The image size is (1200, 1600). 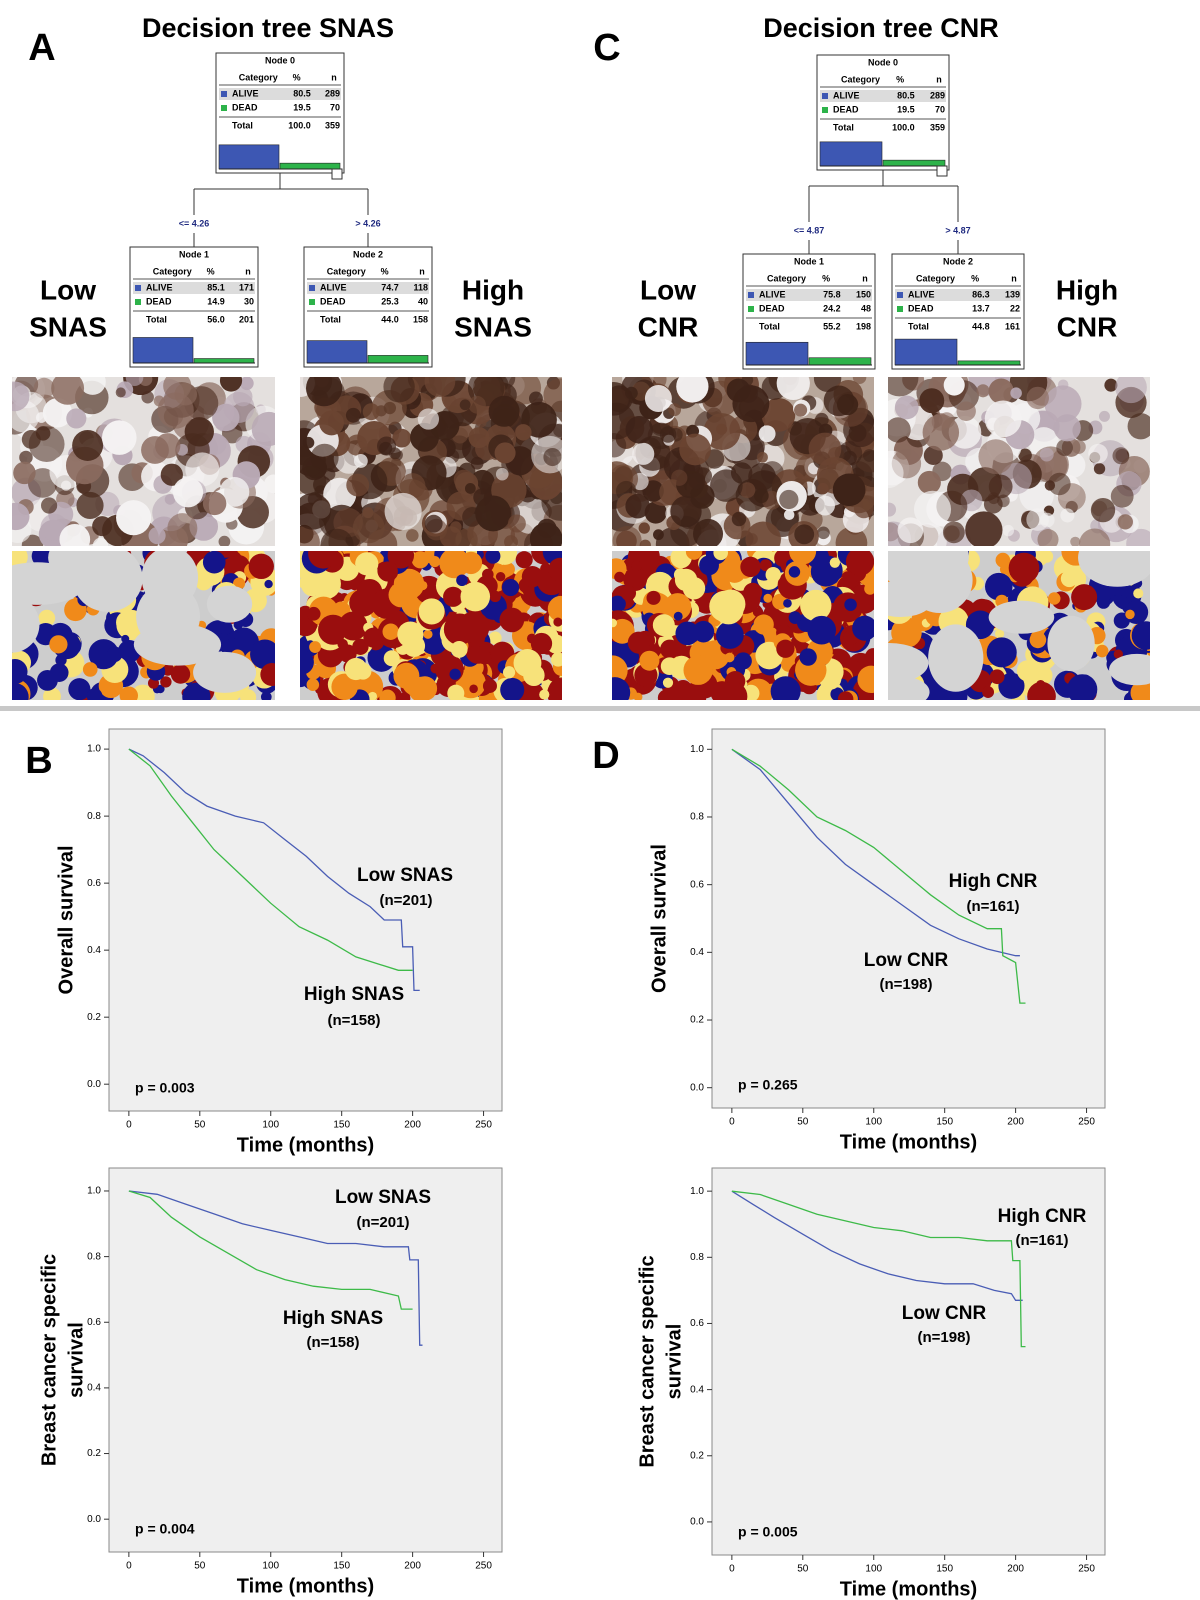 What do you see at coordinates (225, 672) in the screenshot?
I see `background-tissue` at bounding box center [225, 672].